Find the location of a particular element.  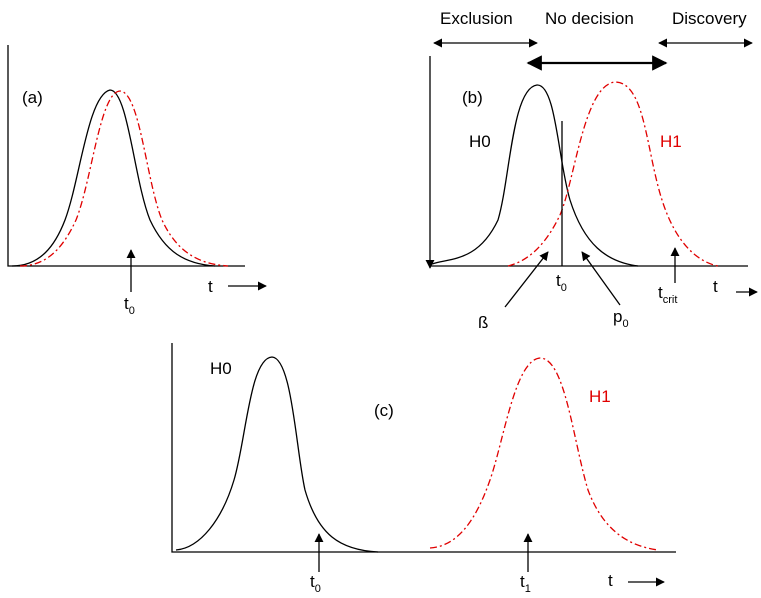

beta-arrow is located at coordinates (526, 279).